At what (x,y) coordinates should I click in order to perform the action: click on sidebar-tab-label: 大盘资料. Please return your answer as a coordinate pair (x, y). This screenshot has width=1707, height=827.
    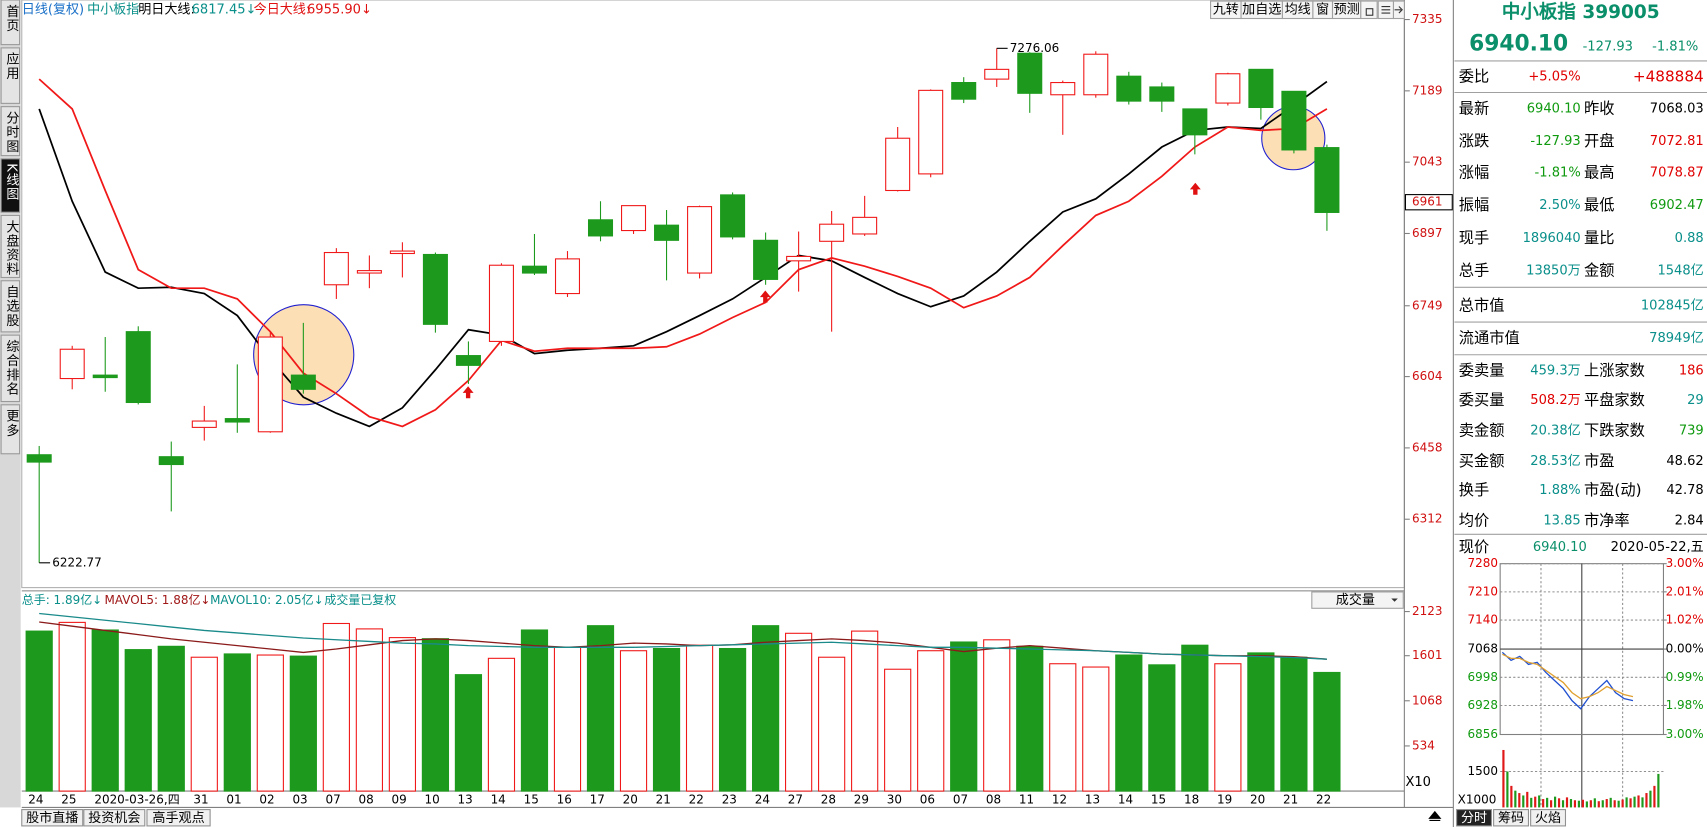
    Looking at the image, I should click on (11, 248).